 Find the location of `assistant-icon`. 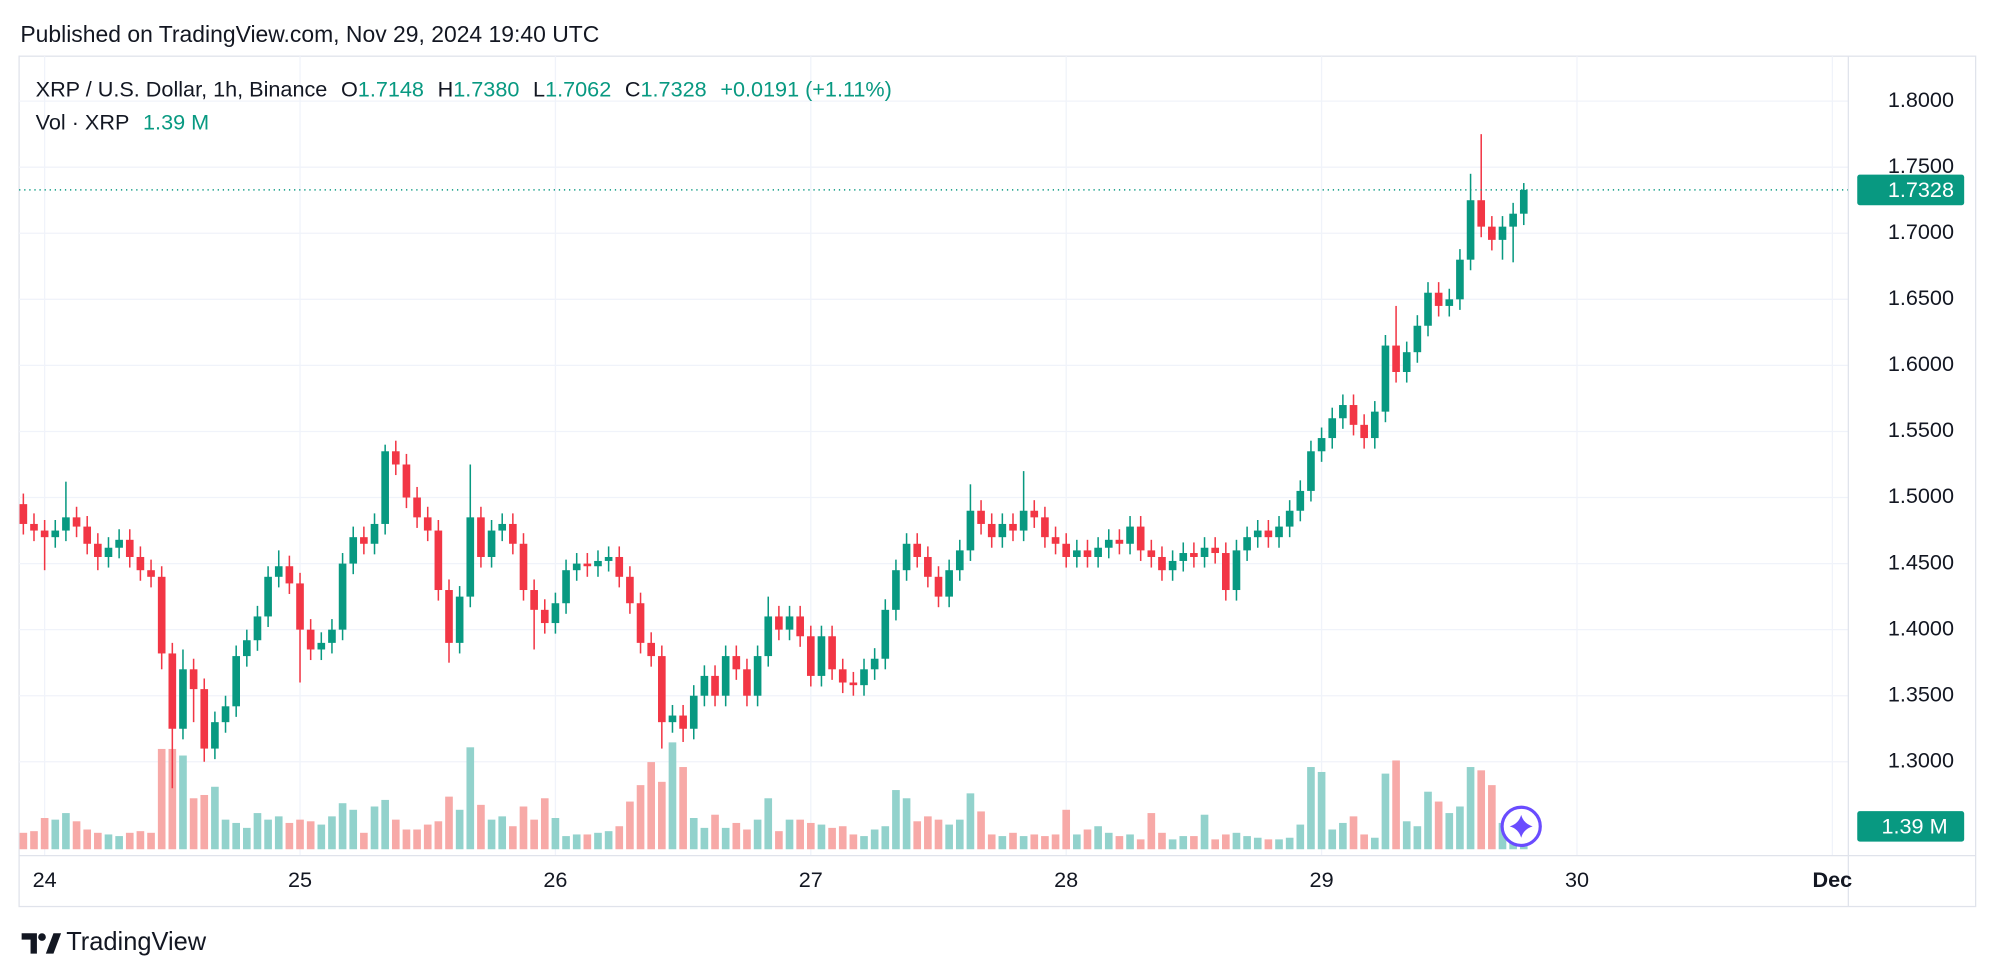

assistant-icon is located at coordinates (1521, 826).